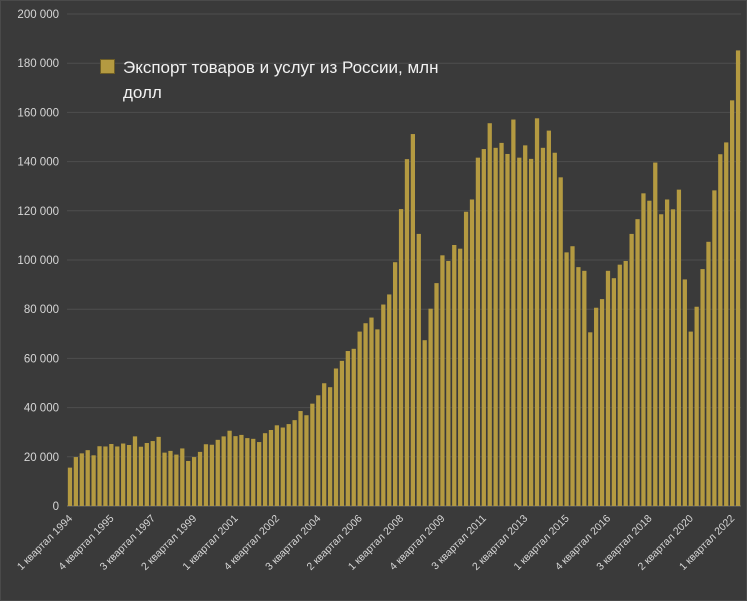 The height and width of the screenshot is (601, 747). I want to click on legend-swatch, so click(107, 66).